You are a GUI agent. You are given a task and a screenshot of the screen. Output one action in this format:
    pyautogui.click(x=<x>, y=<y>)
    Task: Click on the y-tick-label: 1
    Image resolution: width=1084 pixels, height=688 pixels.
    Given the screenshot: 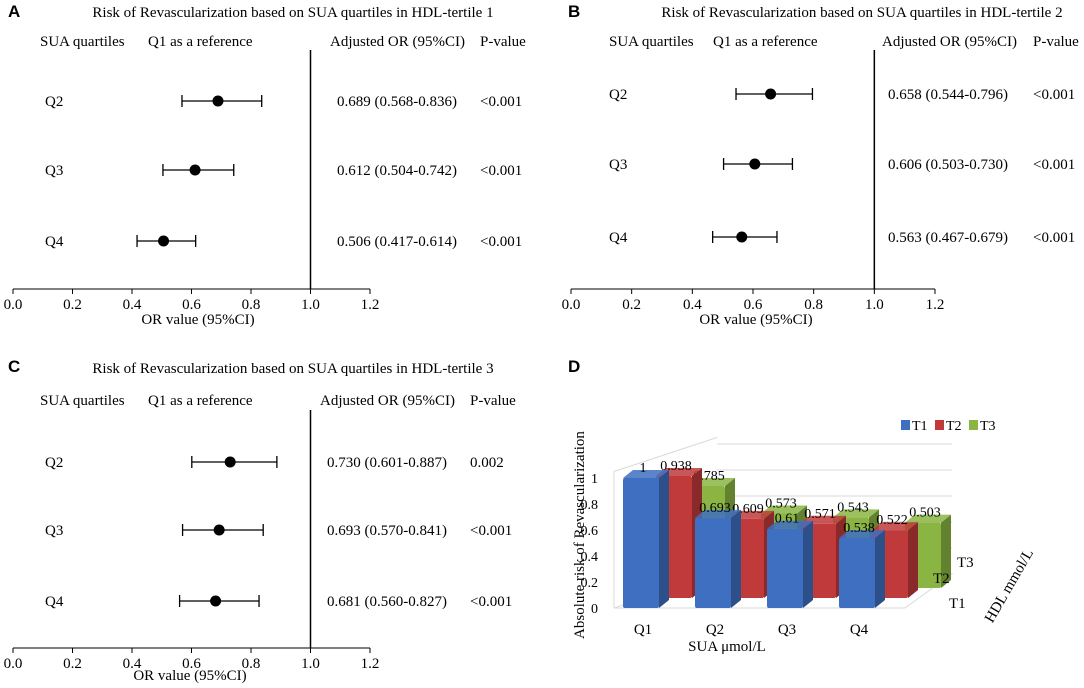 What is the action you would take?
    pyautogui.click(x=594, y=479)
    